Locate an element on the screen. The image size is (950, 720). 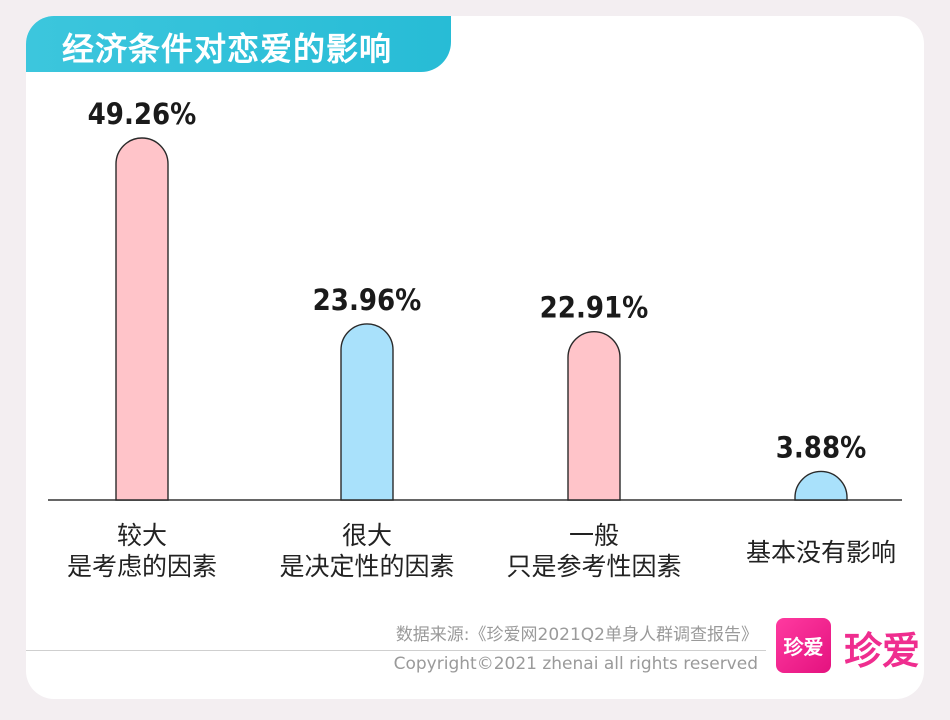
zhenai-logo-text: 珍爱 is located at coordinates (882, 651).